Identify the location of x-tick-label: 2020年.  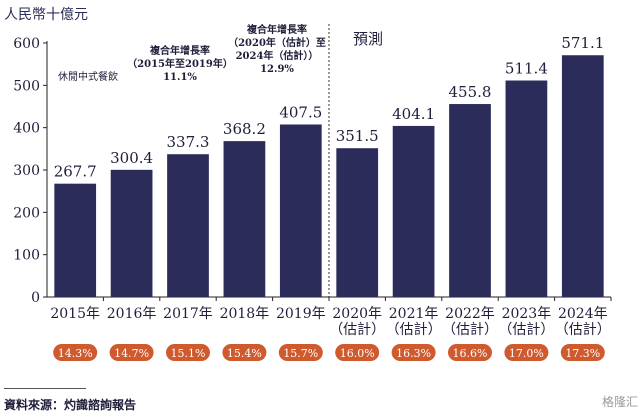
(357, 314).